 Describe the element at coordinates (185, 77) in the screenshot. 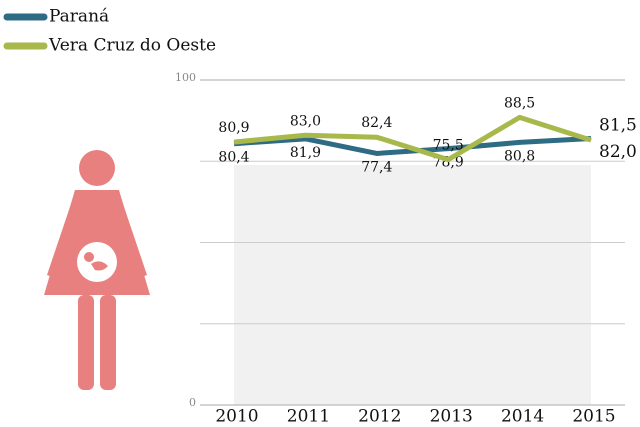

I see `y-tick-label: 100` at that location.